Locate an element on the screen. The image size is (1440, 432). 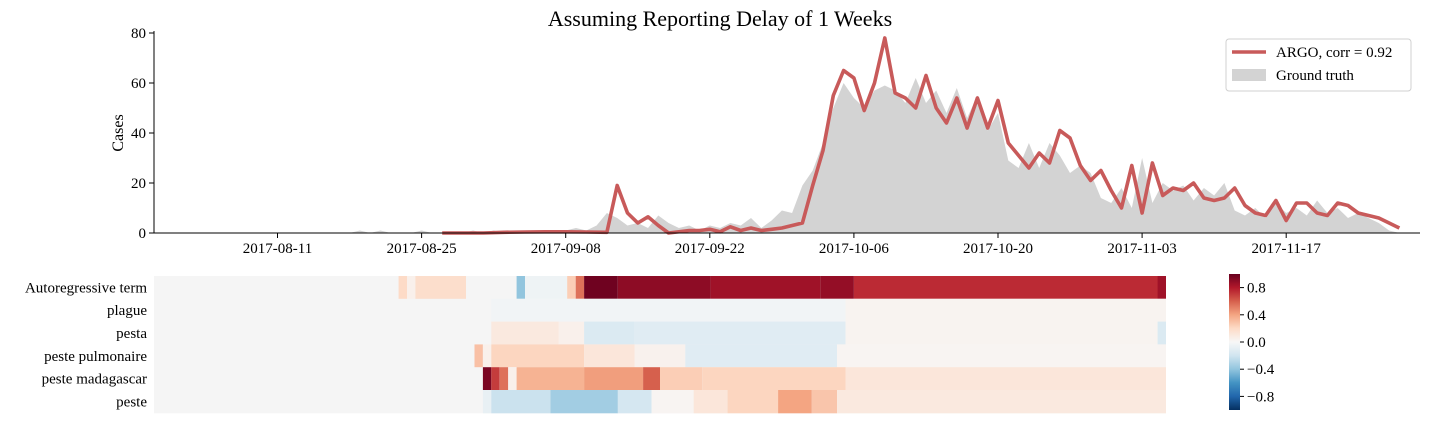
x-tick-label: 2017-11-17 is located at coordinates (1286, 249).